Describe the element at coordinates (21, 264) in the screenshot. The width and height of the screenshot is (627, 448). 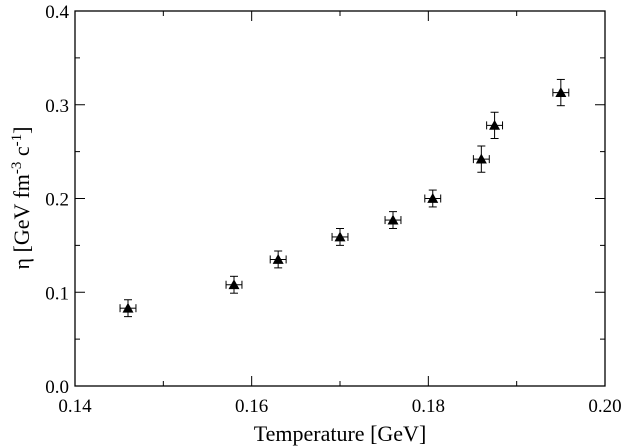
I see `y-label-symbol: η` at that location.